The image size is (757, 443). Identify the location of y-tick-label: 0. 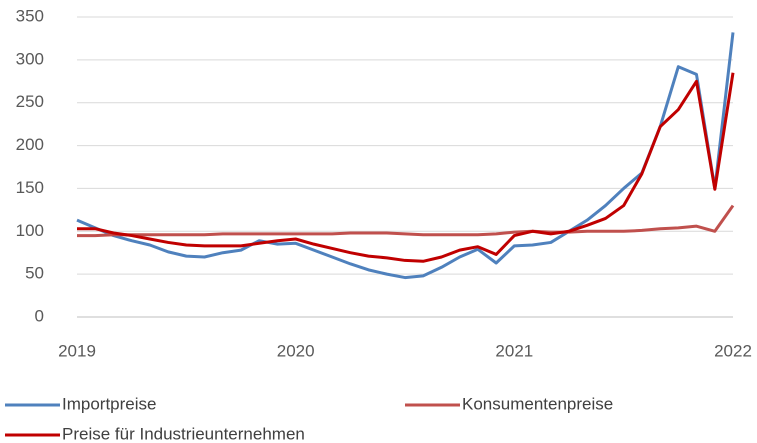
(39, 315).